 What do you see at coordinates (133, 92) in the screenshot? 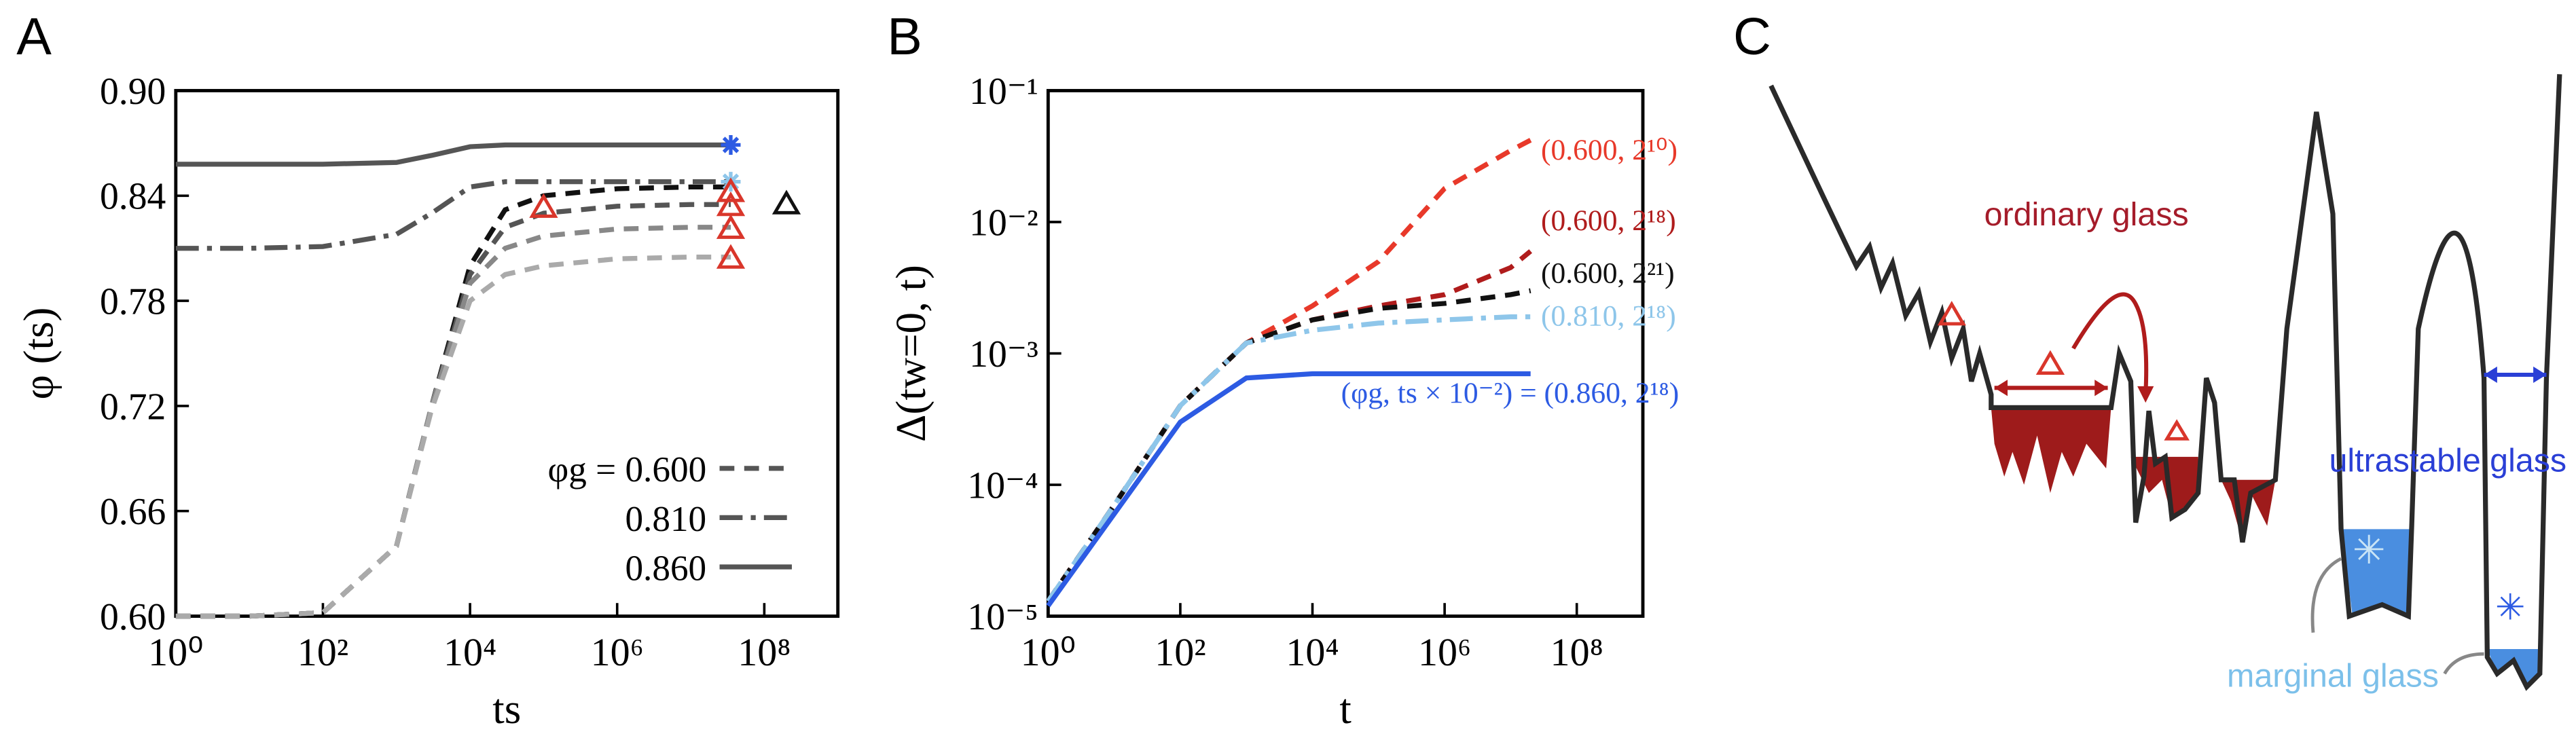
I see `y-tick-label: 0.90` at bounding box center [133, 92].